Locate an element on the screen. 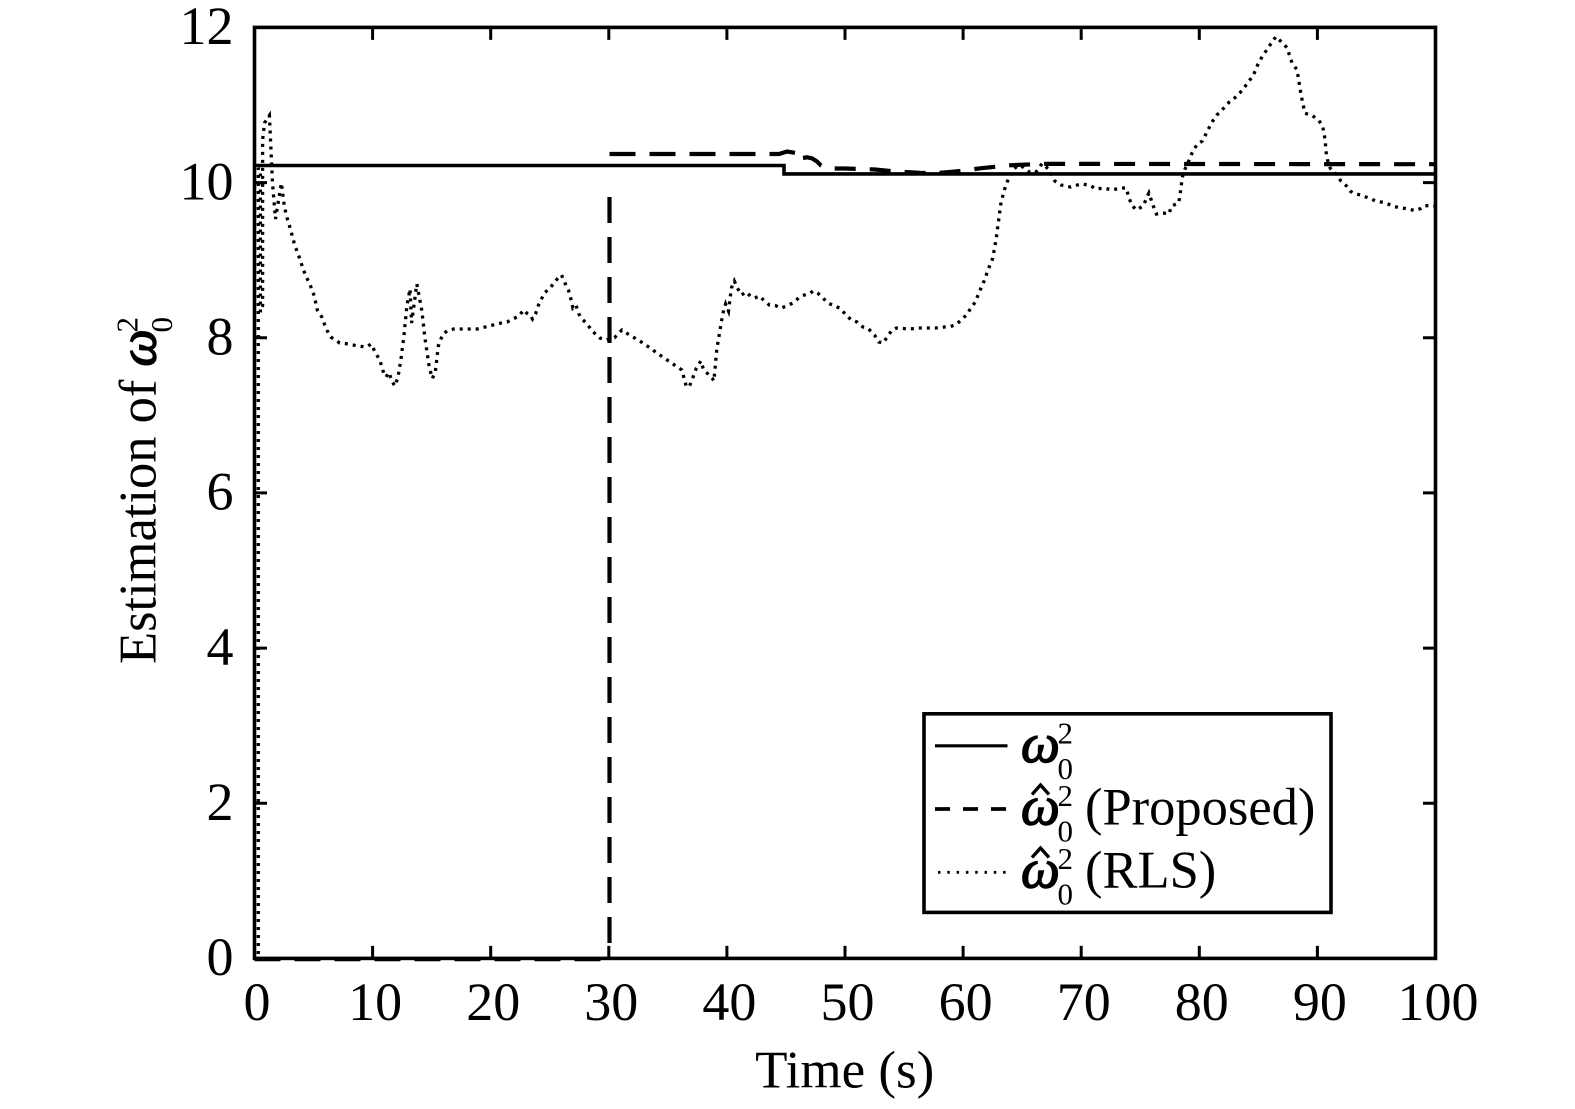 Image resolution: width=1575 pixels, height=1109 pixels. svg-text: 40 is located at coordinates (729, 1002).